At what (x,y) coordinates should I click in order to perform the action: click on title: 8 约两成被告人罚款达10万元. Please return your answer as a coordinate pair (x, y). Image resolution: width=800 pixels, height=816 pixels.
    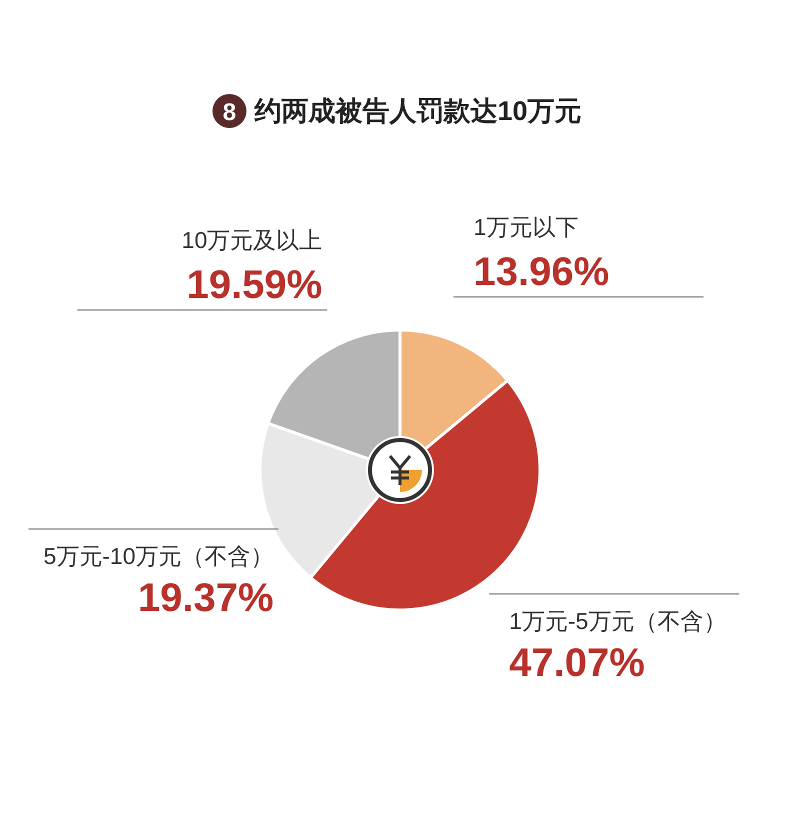
    Looking at the image, I should click on (397, 111).